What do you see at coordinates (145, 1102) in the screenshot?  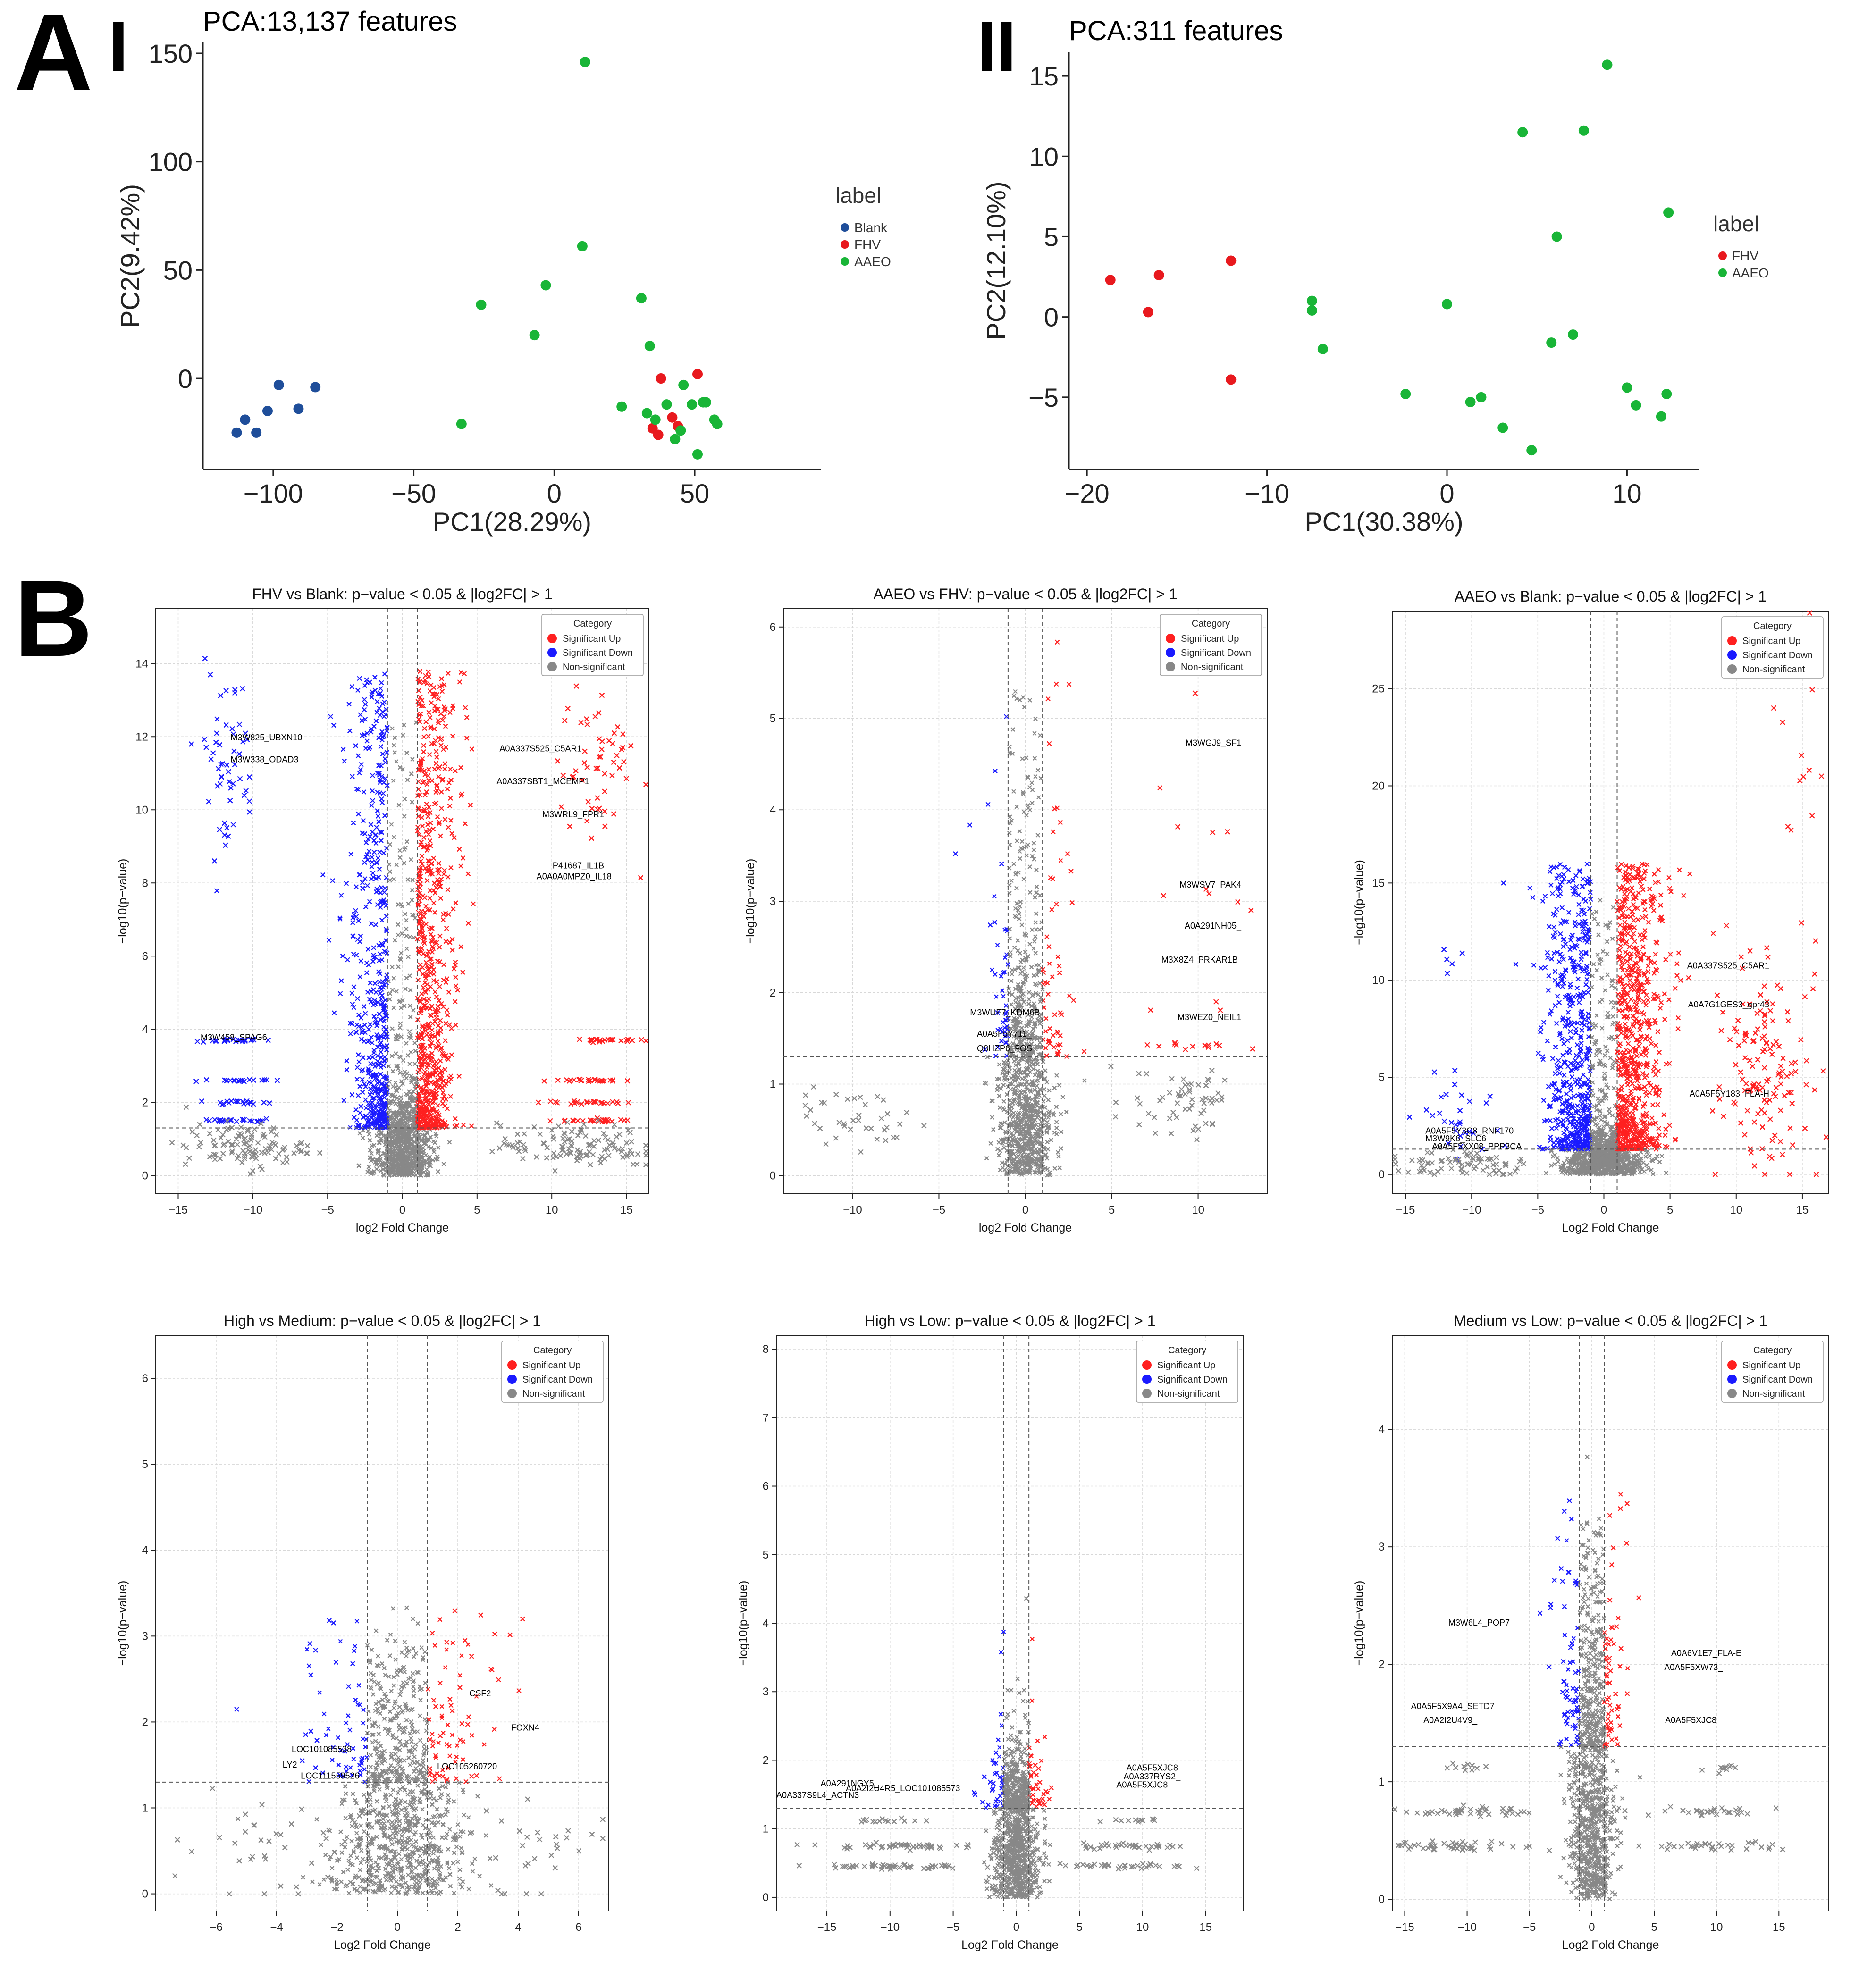 I see `y-tick-label: 2` at bounding box center [145, 1102].